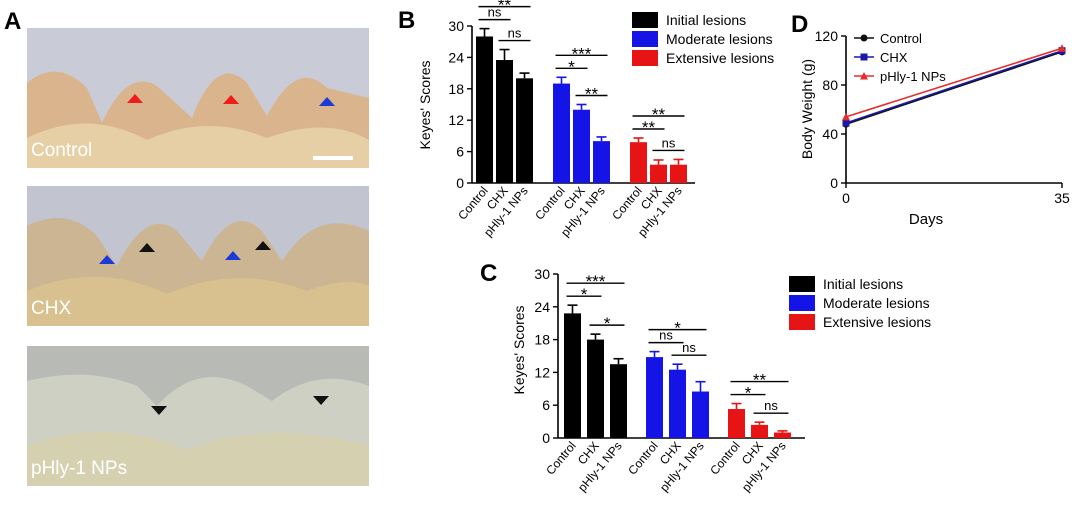 This screenshot has width=1080, height=511. Describe the element at coordinates (913, 76) in the screenshot. I see `legend-label: pHly-1 NPs` at that location.